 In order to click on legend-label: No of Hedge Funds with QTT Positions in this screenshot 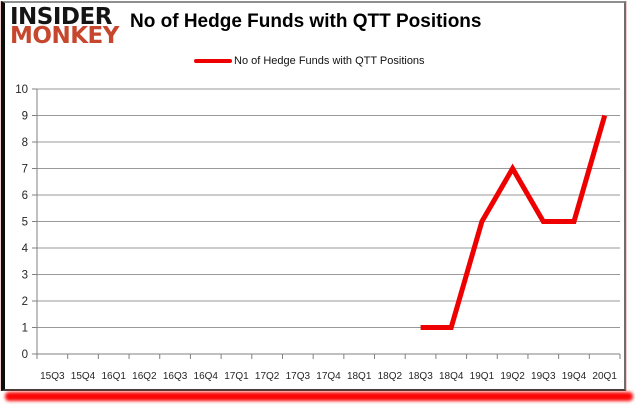, I will do `click(329, 61)`.